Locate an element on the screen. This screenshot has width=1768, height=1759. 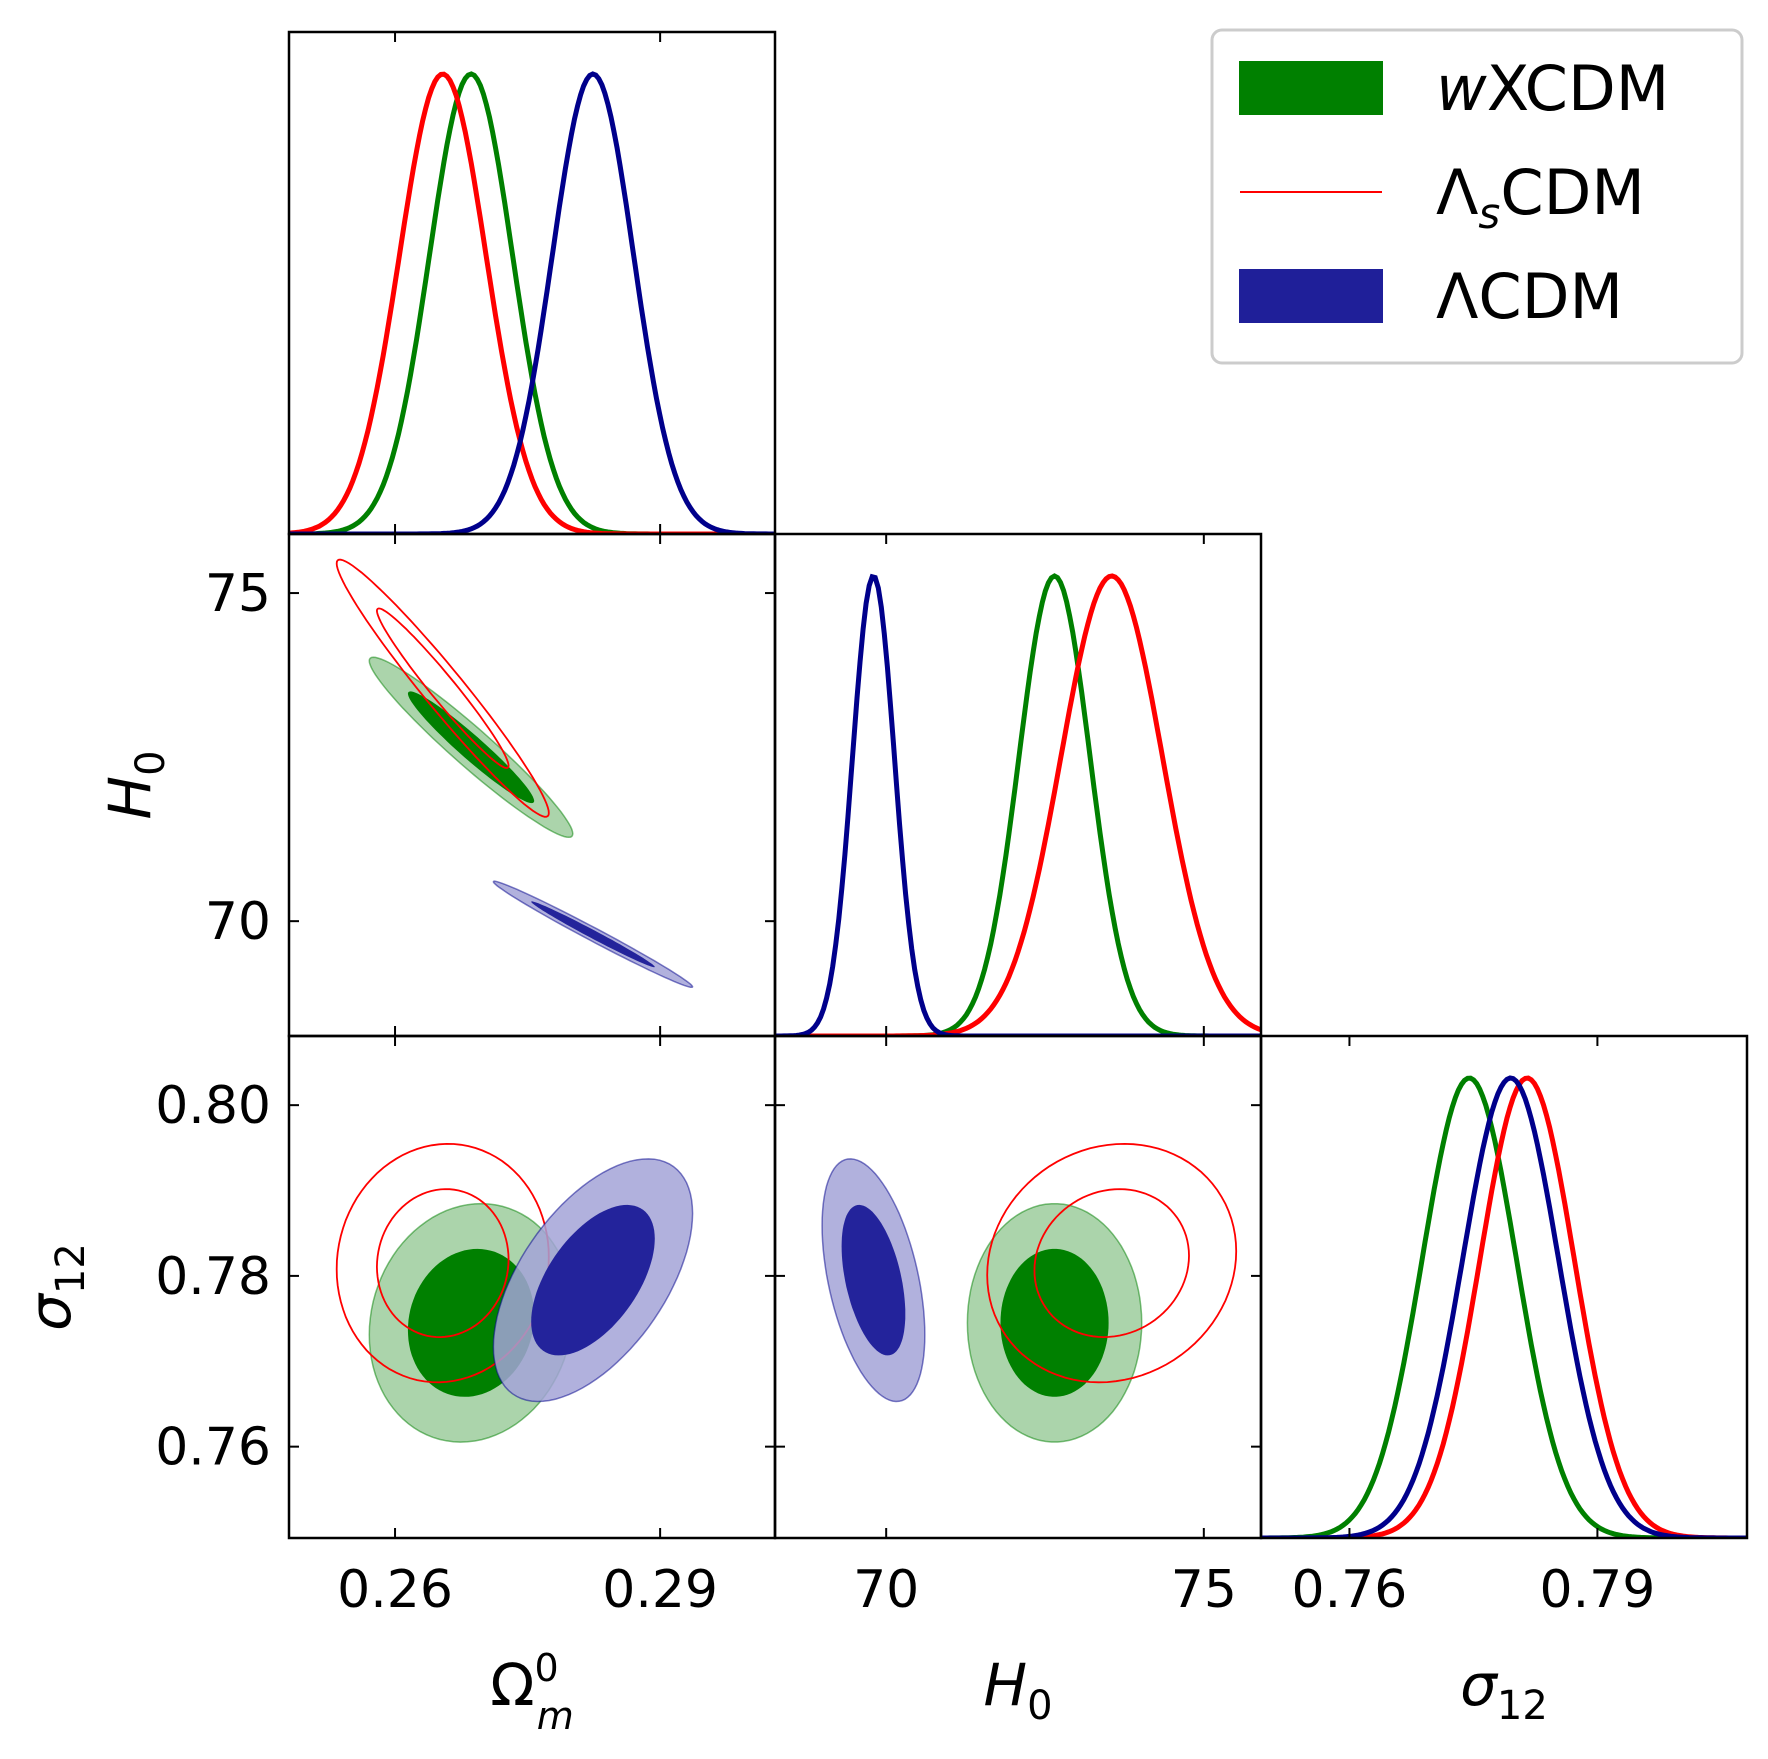
marginal-H0-ΛsCDM is located at coordinates (1018, 804).